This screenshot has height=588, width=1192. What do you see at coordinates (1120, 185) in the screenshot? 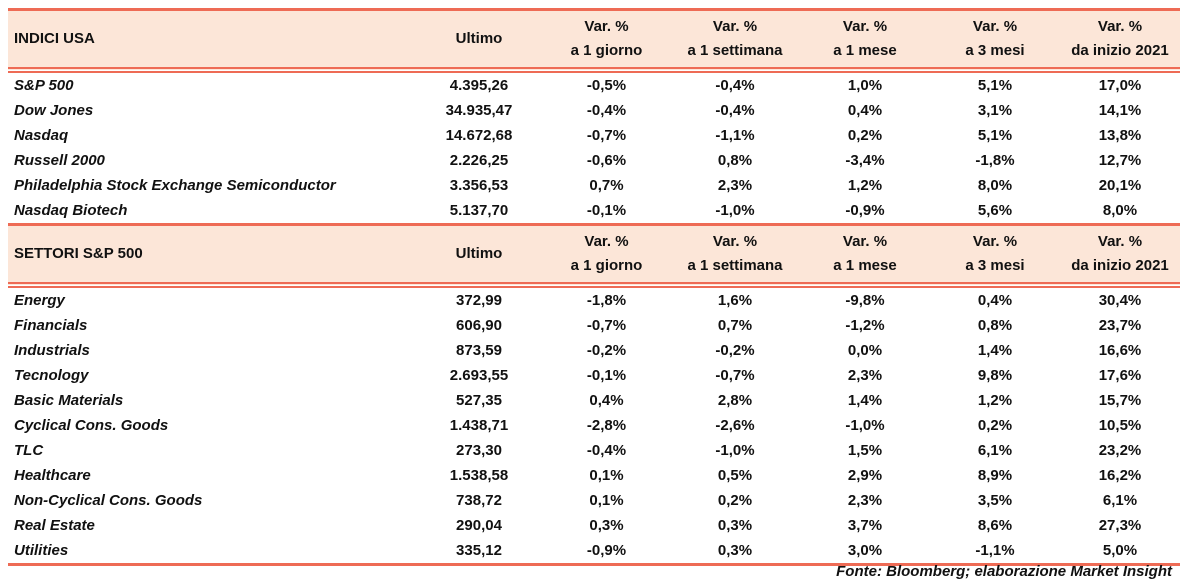
I see `cell-value: 20,1%` at bounding box center [1120, 185].